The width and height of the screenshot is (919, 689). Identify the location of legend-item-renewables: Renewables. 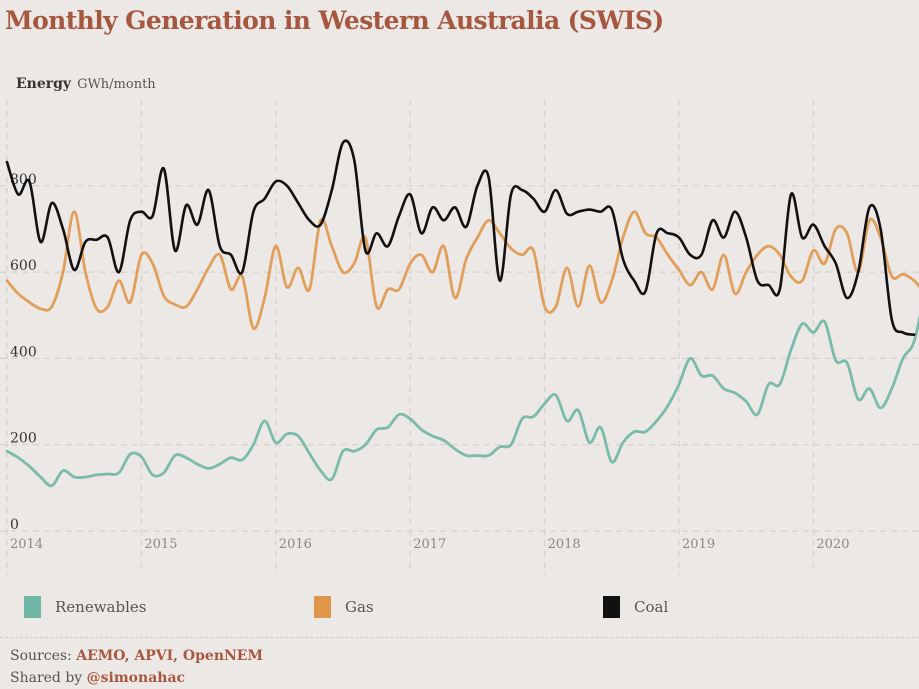
(85, 607).